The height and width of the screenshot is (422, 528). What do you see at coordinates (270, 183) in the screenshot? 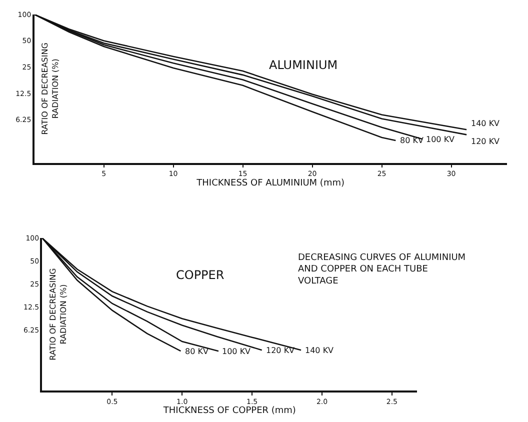
I see `x-axis-title: THICKNESS OF ALUMINIUM (mm)` at bounding box center [270, 183].